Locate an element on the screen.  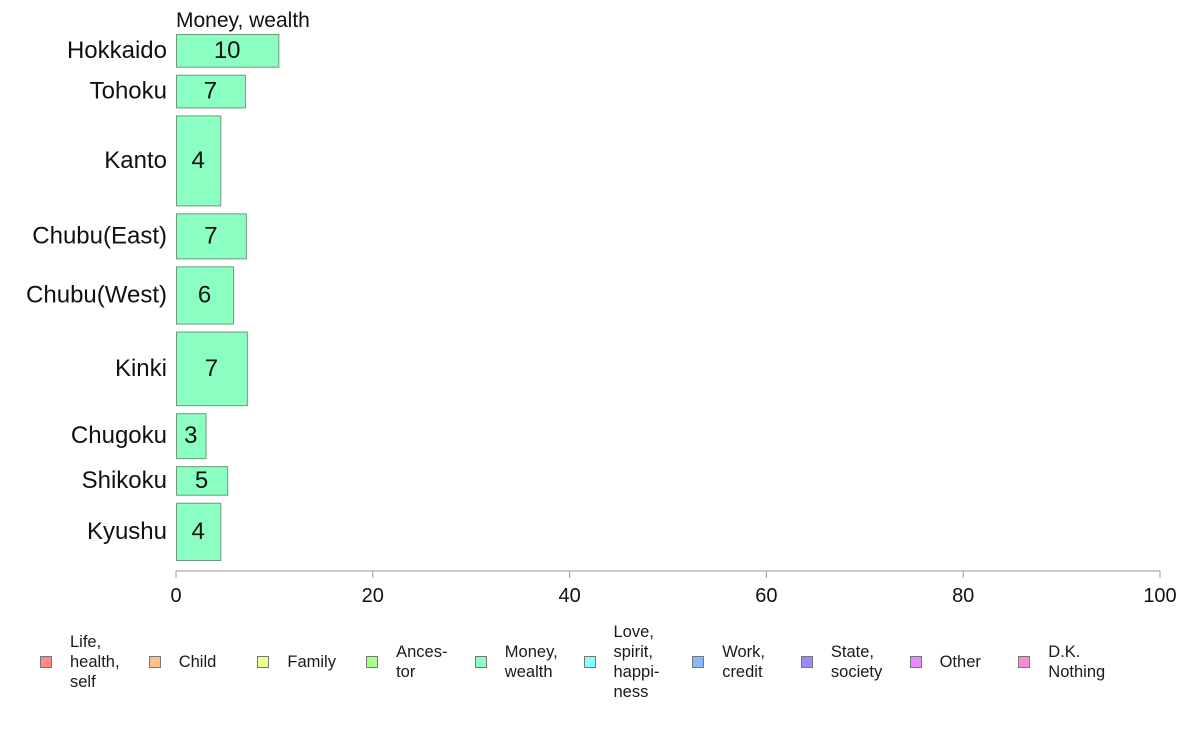
x-tick-label: 60 is located at coordinates (766, 596).